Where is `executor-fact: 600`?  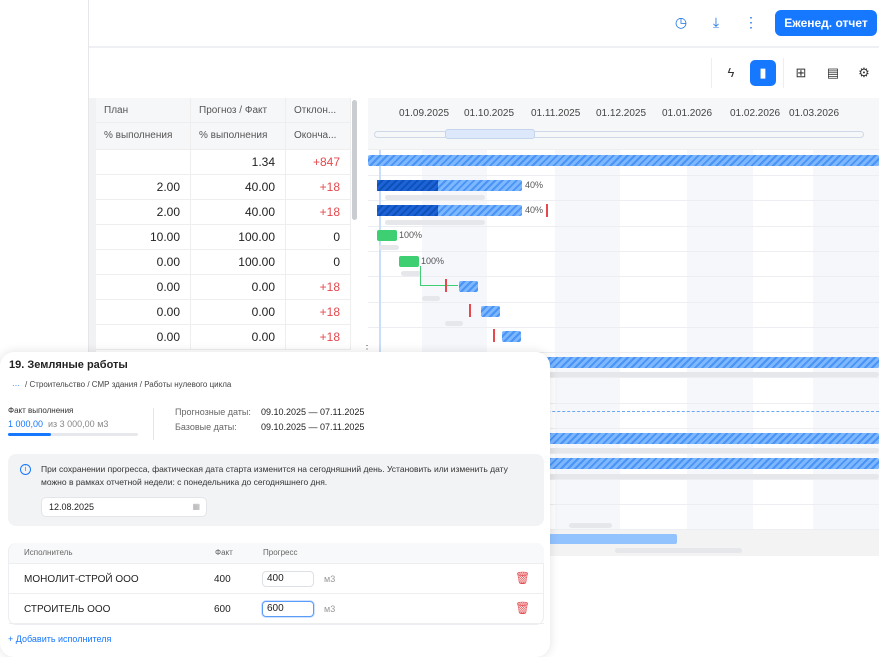 executor-fact: 600 is located at coordinates (222, 609).